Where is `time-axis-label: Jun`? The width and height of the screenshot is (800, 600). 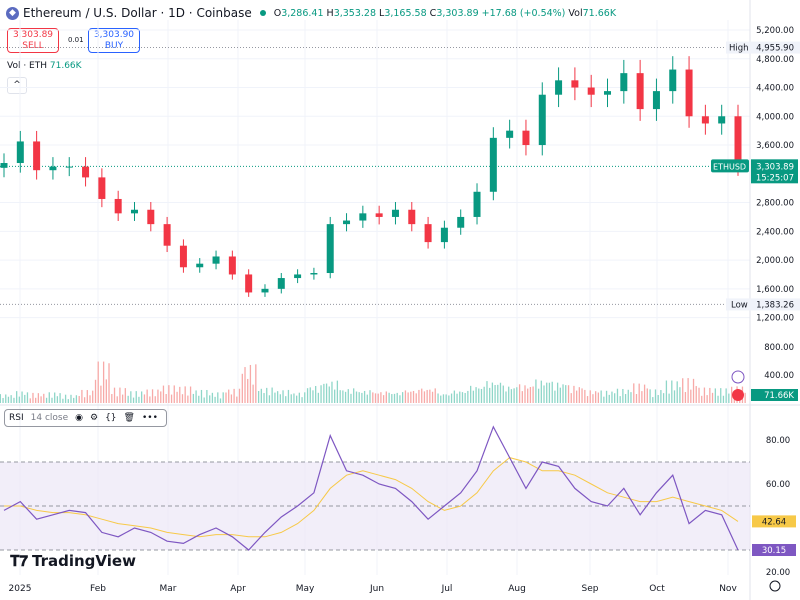 time-axis-label: Jun is located at coordinates (376, 589).